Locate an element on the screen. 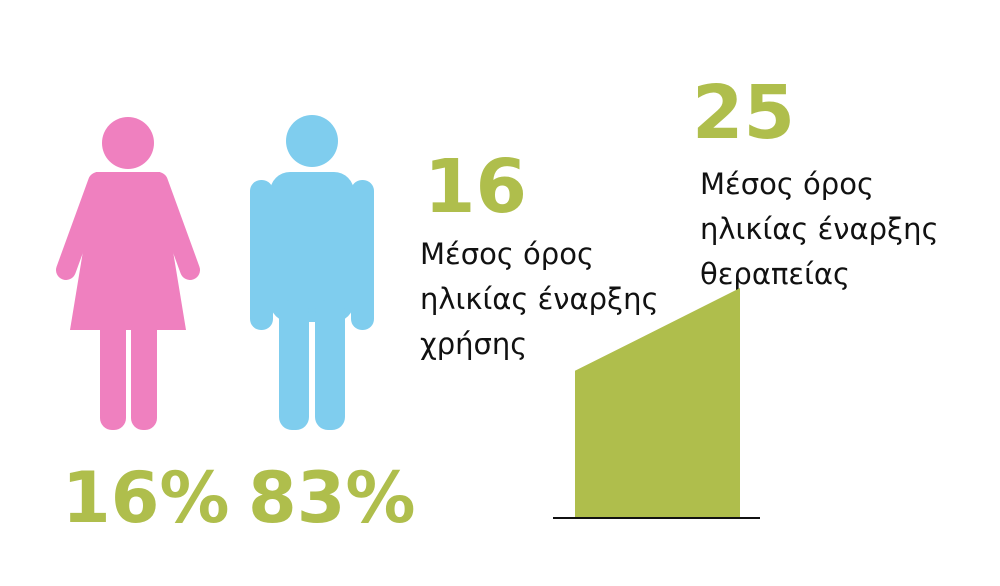  age-start-use: 16 is located at coordinates (475, 187).